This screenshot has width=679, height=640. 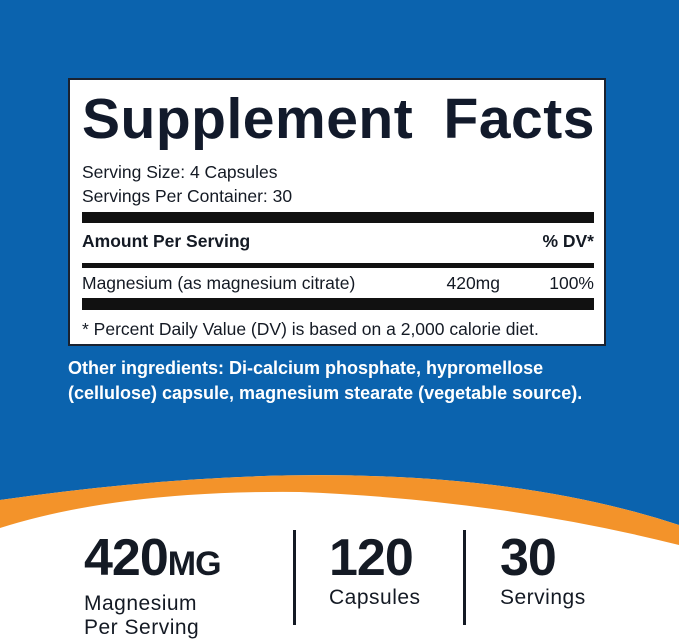 What do you see at coordinates (219, 283) in the screenshot?
I see `nutrient-name: Magnesium (as magnesium citrate)` at bounding box center [219, 283].